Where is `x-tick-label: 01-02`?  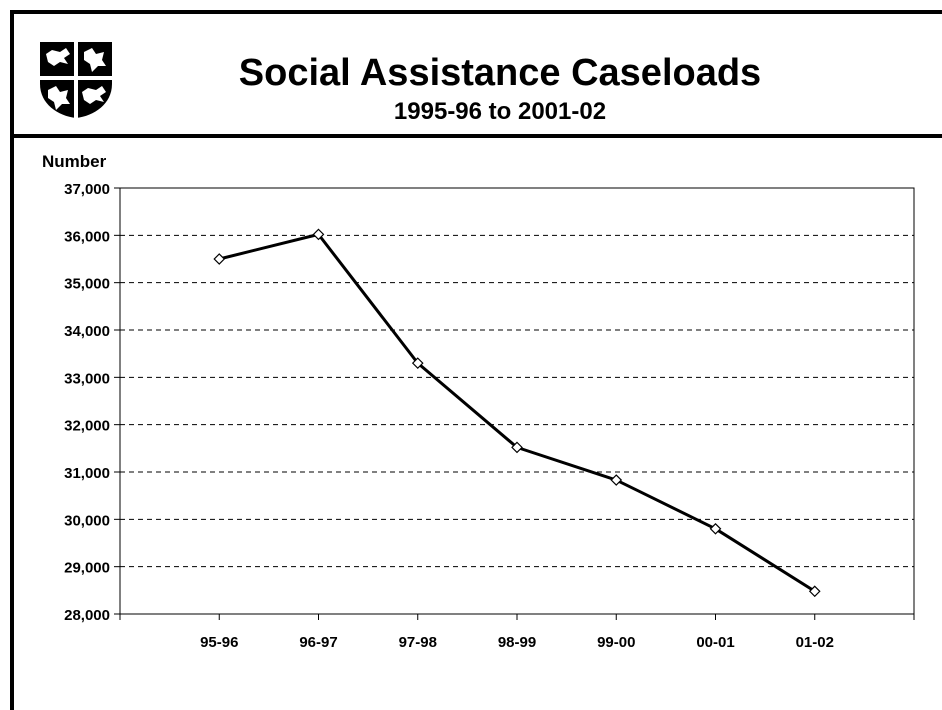 x-tick-label: 01-02 is located at coordinates (815, 642).